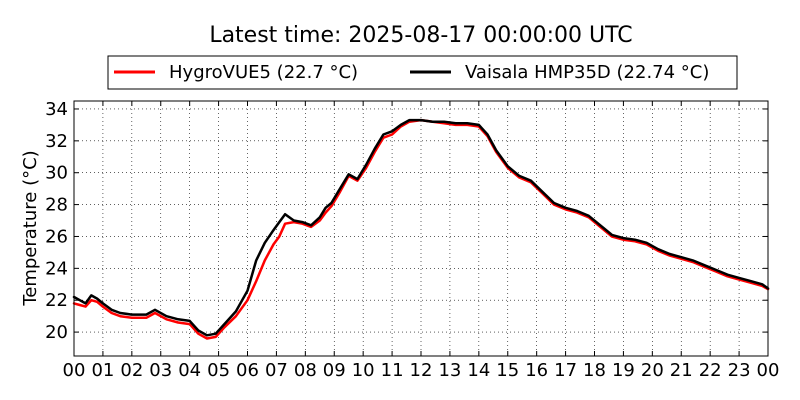 This screenshot has height=400, width=800. What do you see at coordinates (587, 72) in the screenshot?
I see `legend-label-vaisala: Vaisala HMP35D (22.74 °C)` at bounding box center [587, 72].